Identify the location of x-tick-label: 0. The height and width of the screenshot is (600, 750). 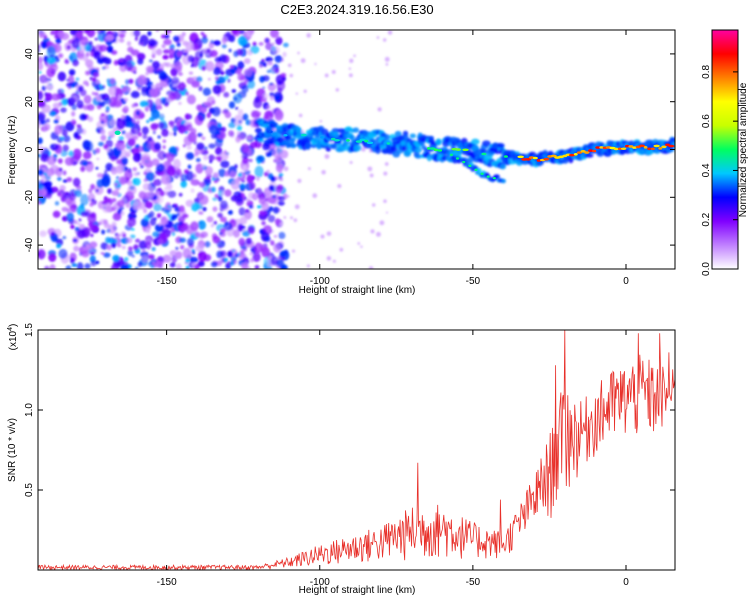
(626, 281).